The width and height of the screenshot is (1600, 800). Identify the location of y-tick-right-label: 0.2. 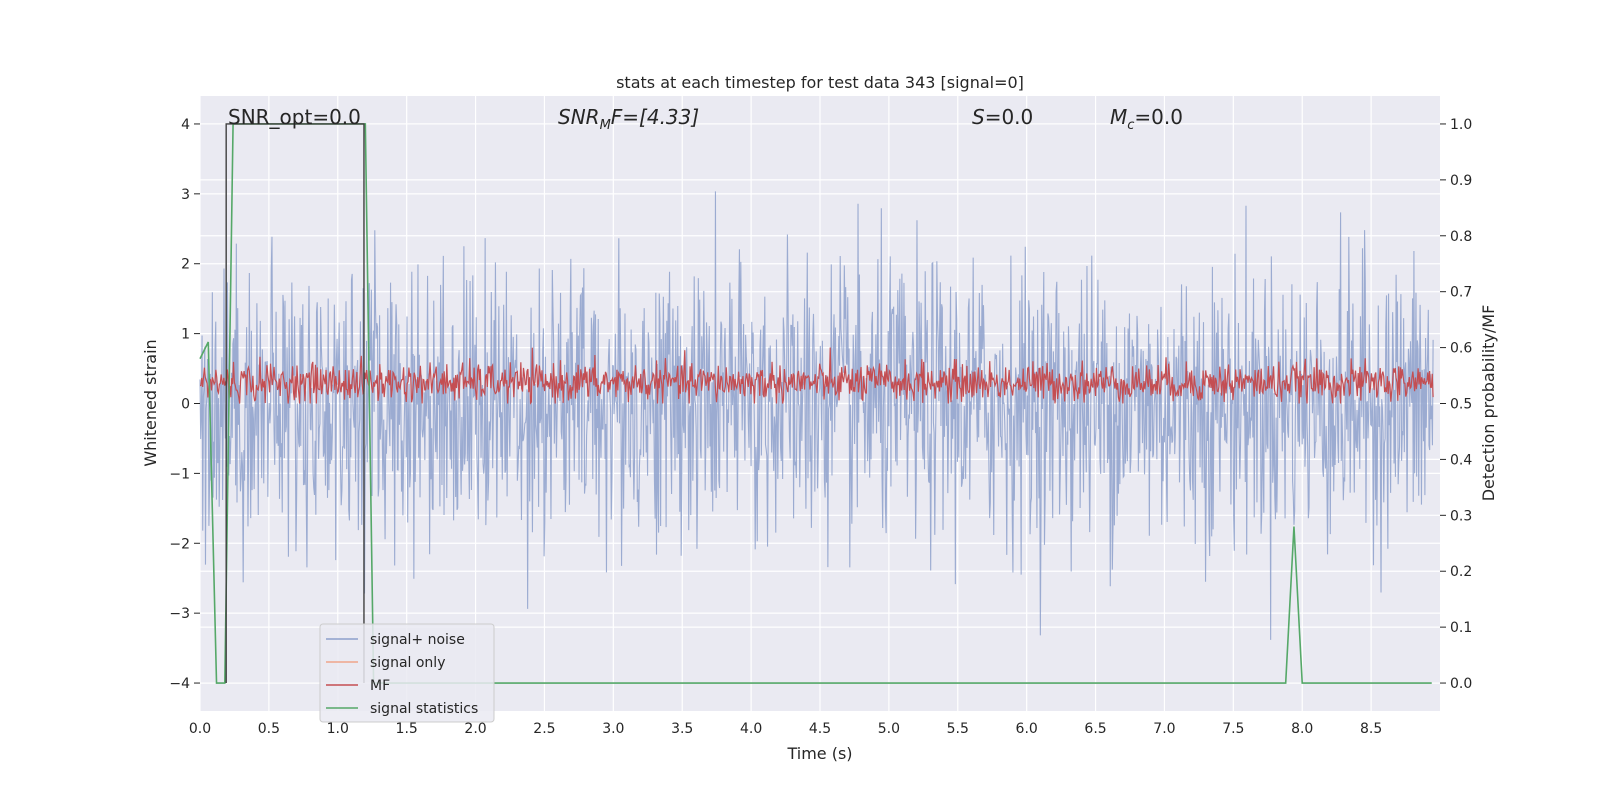
(1461, 572).